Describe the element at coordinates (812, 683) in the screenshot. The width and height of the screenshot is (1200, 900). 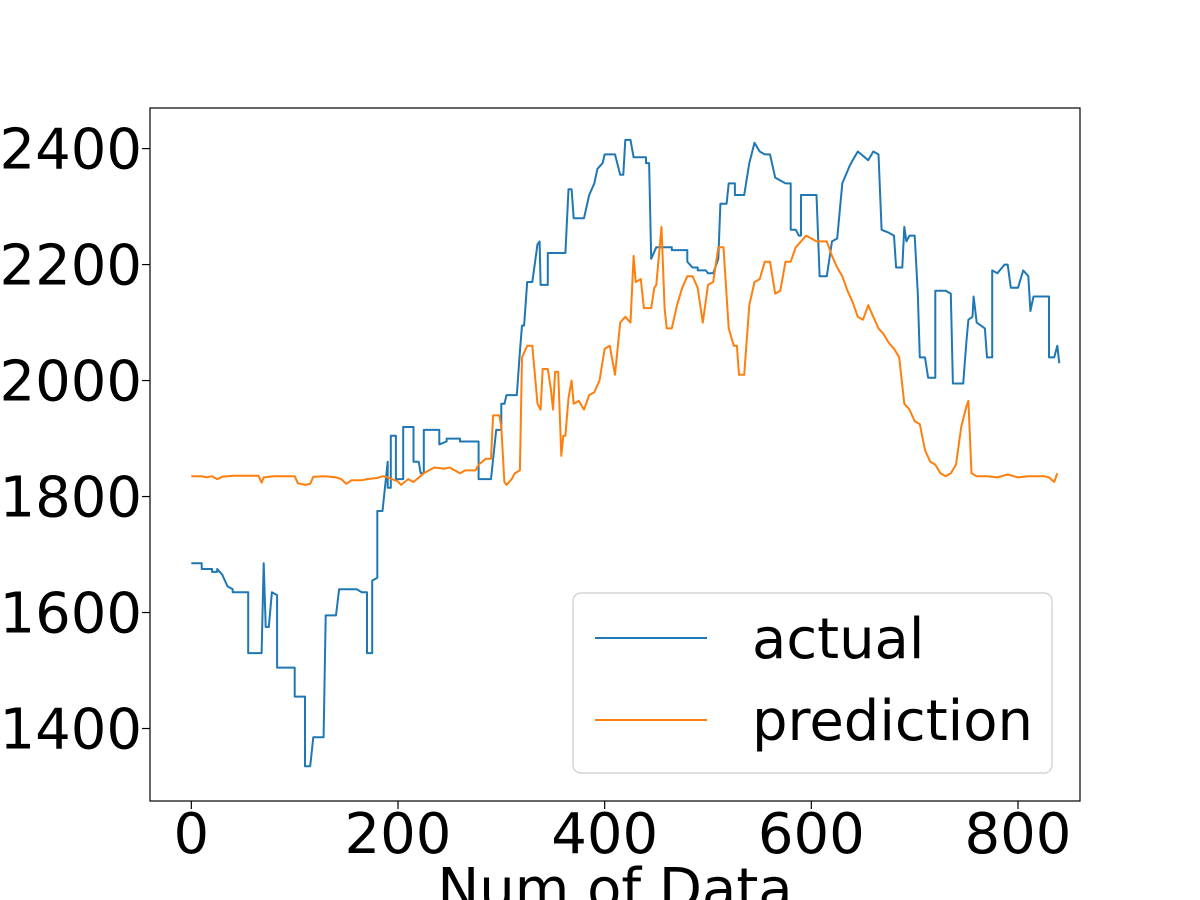
I see `legend: actual prediction` at that location.